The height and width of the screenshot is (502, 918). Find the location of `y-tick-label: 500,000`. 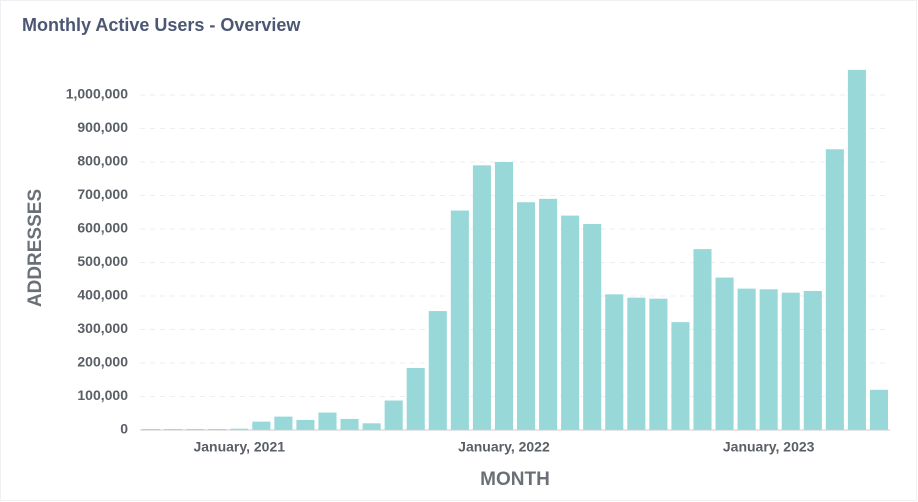

y-tick-label: 500,000 is located at coordinates (102, 261).